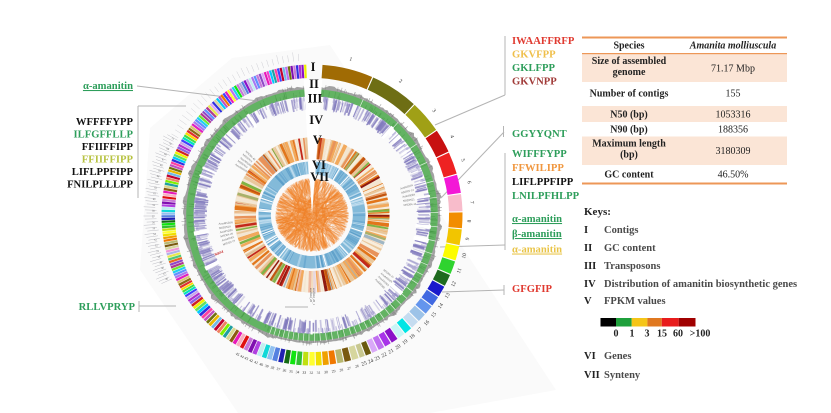  Describe the element at coordinates (532, 289) in the screenshot. I see `svg-text: GFGFIP` at that location.